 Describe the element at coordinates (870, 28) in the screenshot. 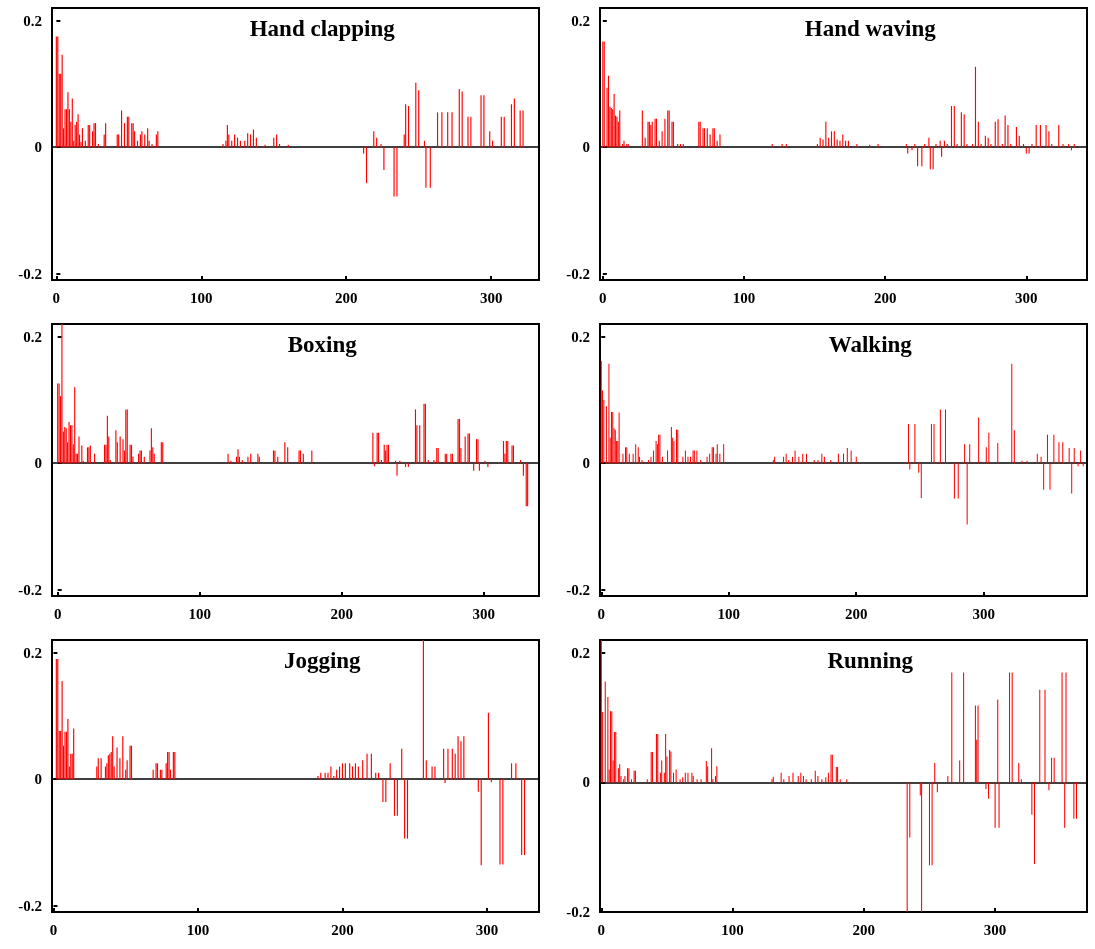

I see `chart-title: Hand waving` at that location.